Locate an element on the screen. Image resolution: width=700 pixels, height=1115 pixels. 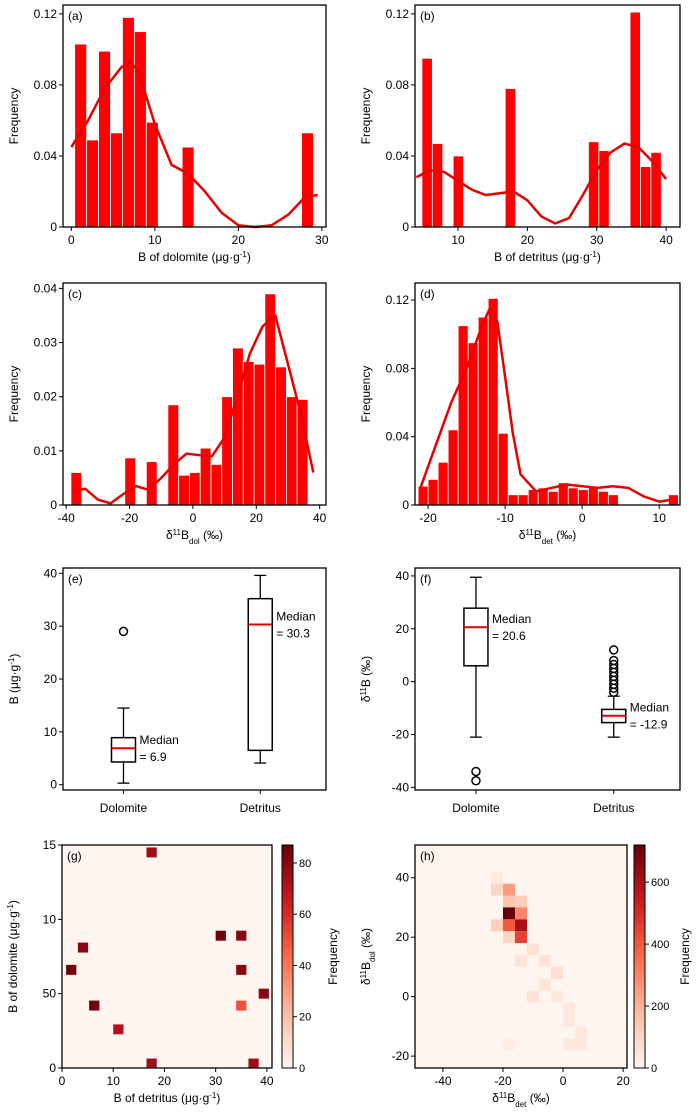
colorbar-tick-label: 40 is located at coordinates (305, 966).